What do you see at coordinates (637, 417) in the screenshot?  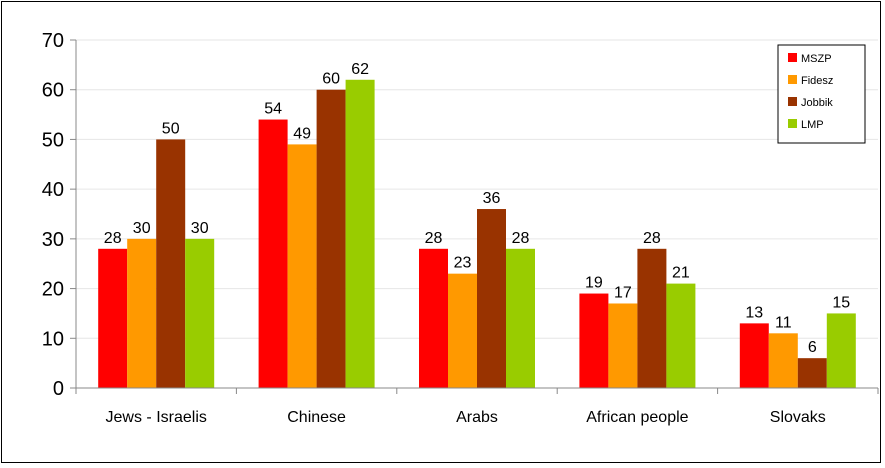 I see `x-category-label: African people` at bounding box center [637, 417].